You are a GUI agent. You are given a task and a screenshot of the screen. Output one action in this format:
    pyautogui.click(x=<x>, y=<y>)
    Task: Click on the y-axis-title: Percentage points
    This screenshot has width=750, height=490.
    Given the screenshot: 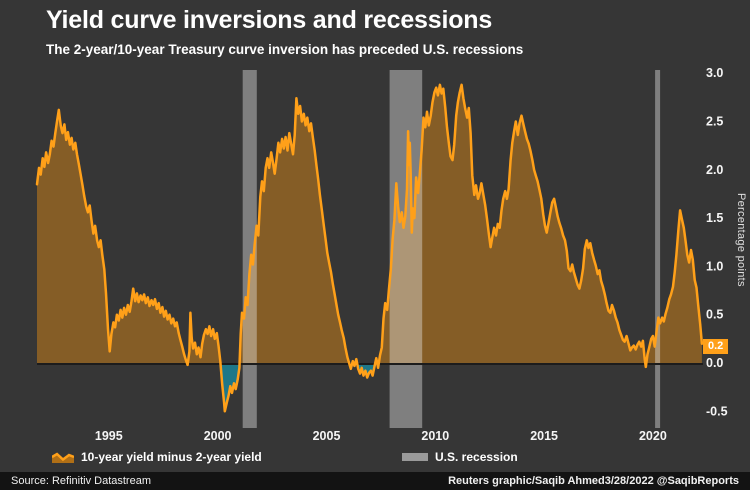 What is the action you would take?
    pyautogui.click(x=741, y=240)
    